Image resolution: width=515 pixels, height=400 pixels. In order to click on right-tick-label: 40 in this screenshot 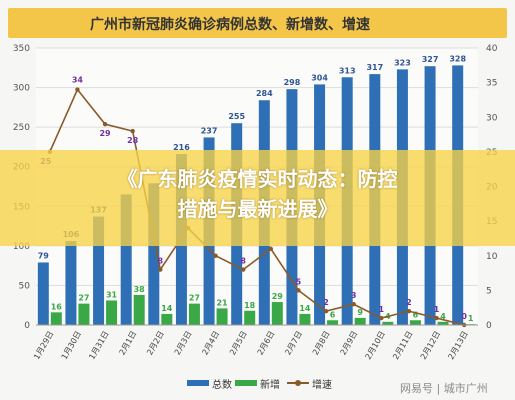, I will do `click(492, 49)`.